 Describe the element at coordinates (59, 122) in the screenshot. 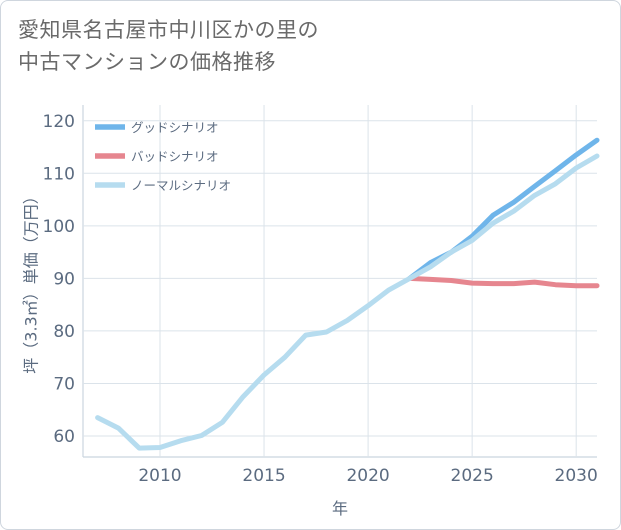

I see `y-tick-label: 120` at that location.